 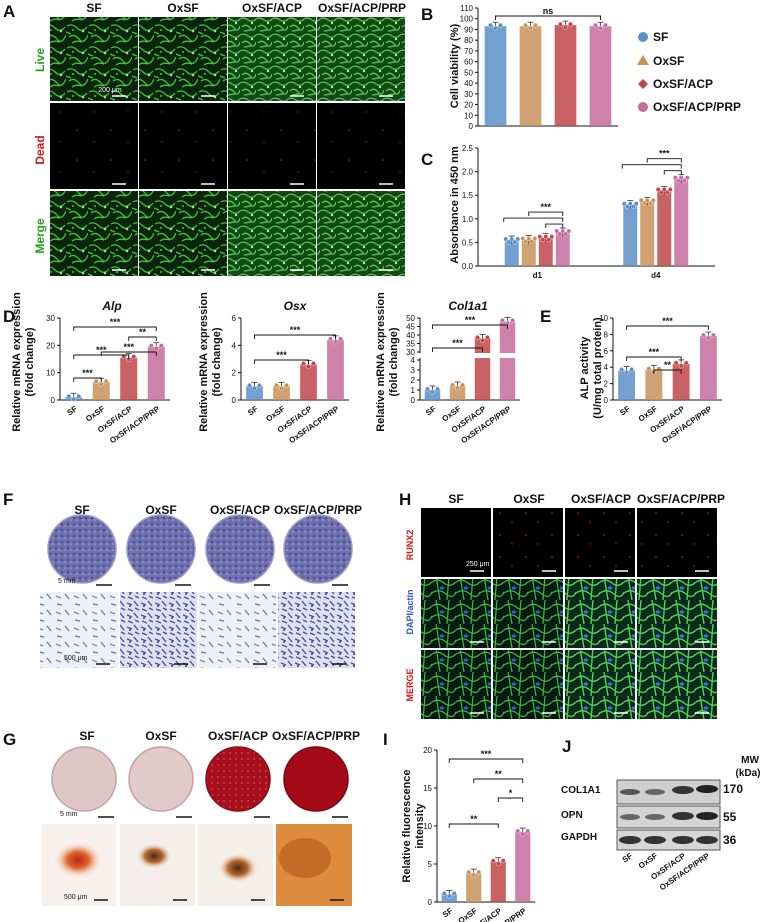 What do you see at coordinates (468, 266) in the screenshot?
I see `c-ytick-label: 0.0` at bounding box center [468, 266].